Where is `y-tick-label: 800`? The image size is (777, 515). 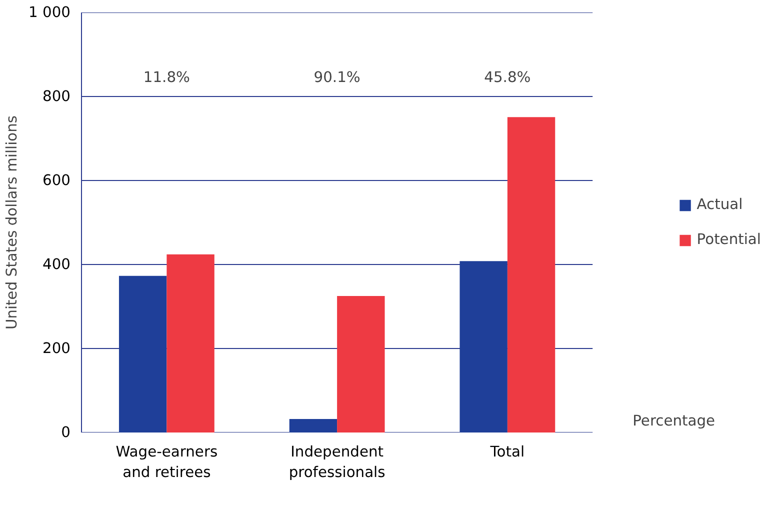
y-tick-label: 800 is located at coordinates (56, 96).